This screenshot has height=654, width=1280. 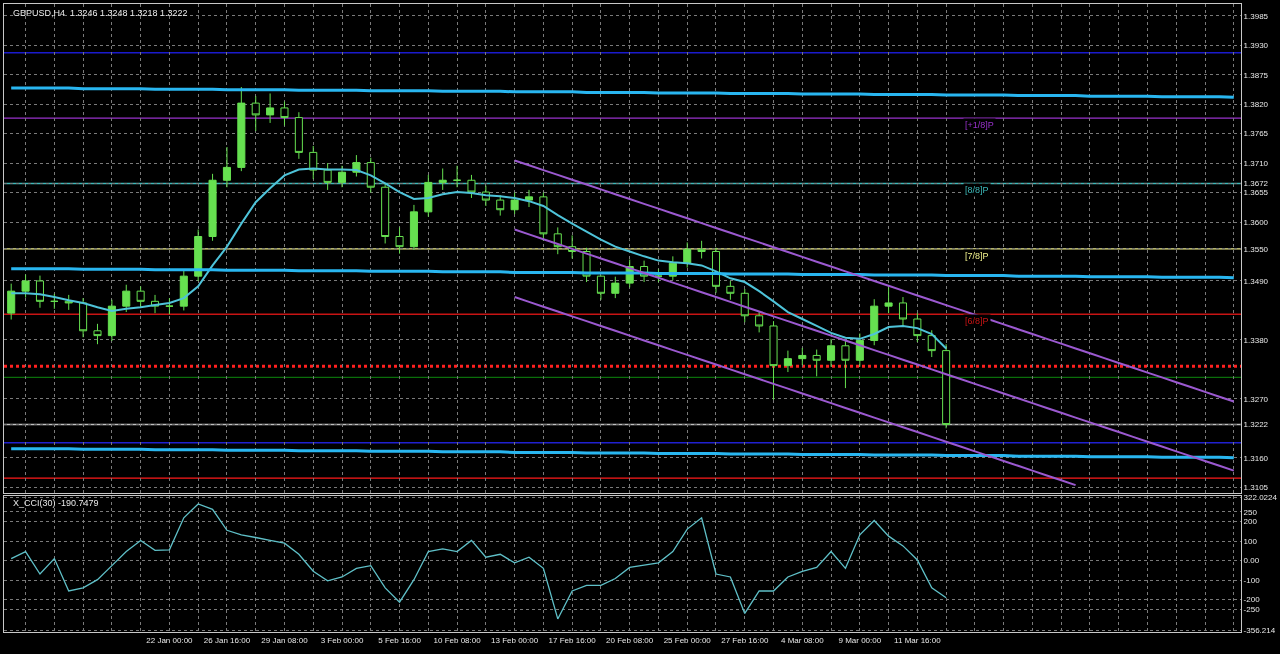 What do you see at coordinates (977, 190) in the screenshot?
I see `ref-line-label: [8/8]P` at bounding box center [977, 190].